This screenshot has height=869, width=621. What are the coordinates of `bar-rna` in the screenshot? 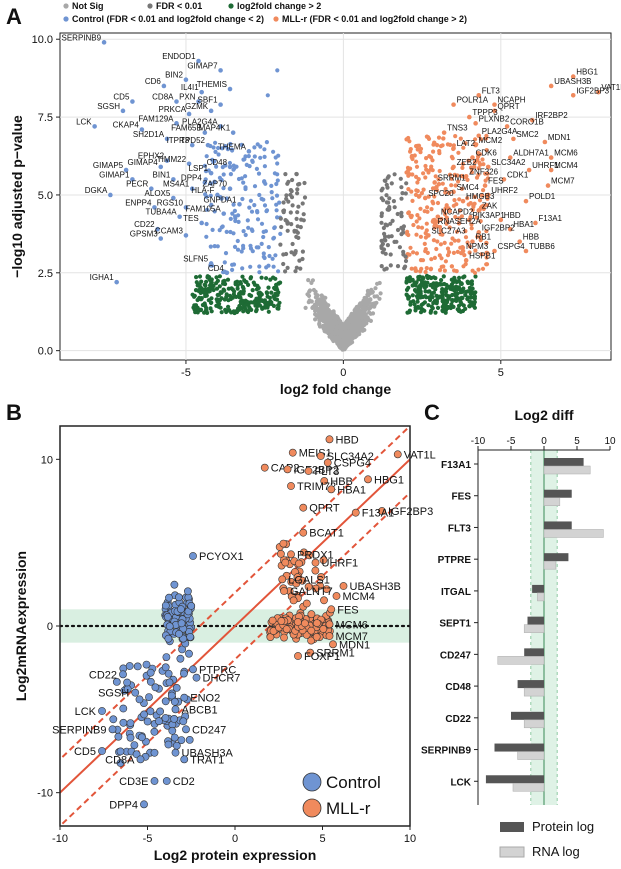 It's located at (541, 597).